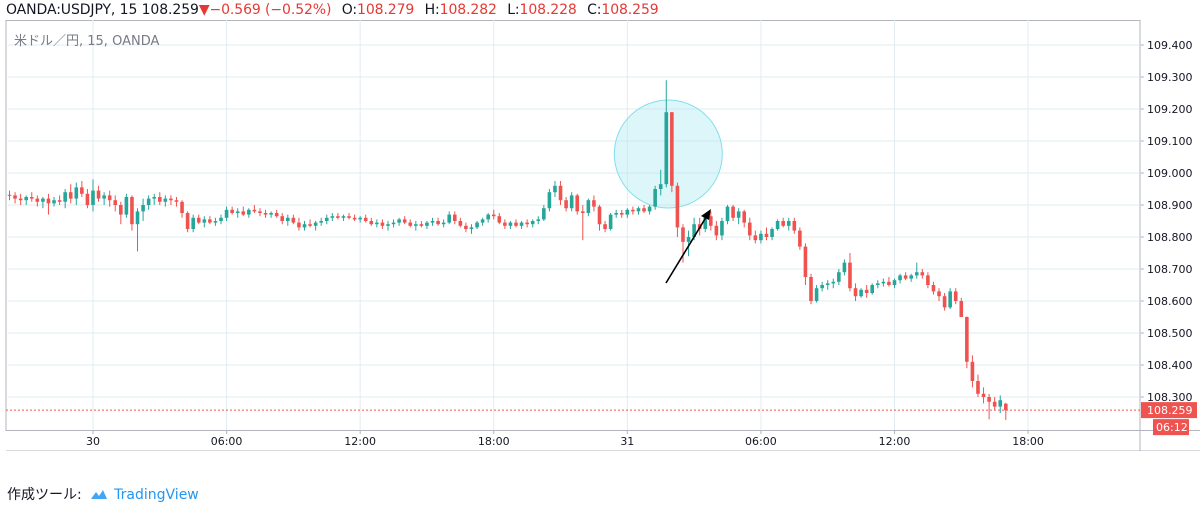 The image size is (1200, 511). I want to click on symbol-label: OANDA:USDJPY, 15, so click(72, 10).